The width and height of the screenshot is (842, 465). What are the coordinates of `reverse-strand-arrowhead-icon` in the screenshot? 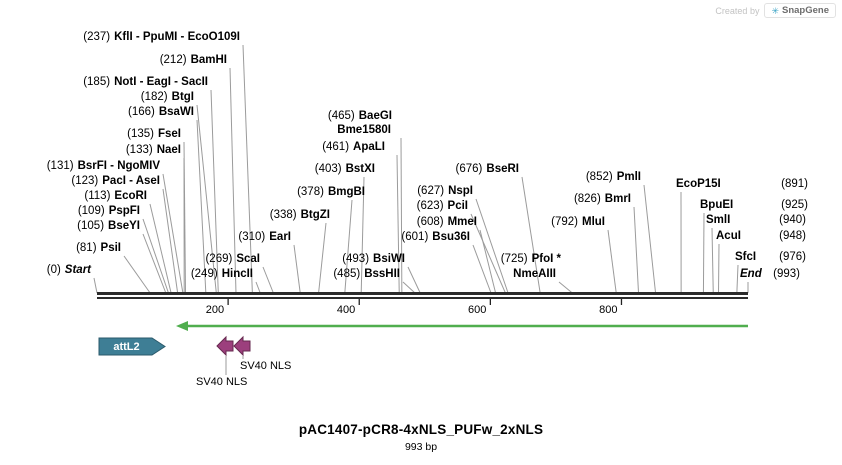 It's located at (182, 326).